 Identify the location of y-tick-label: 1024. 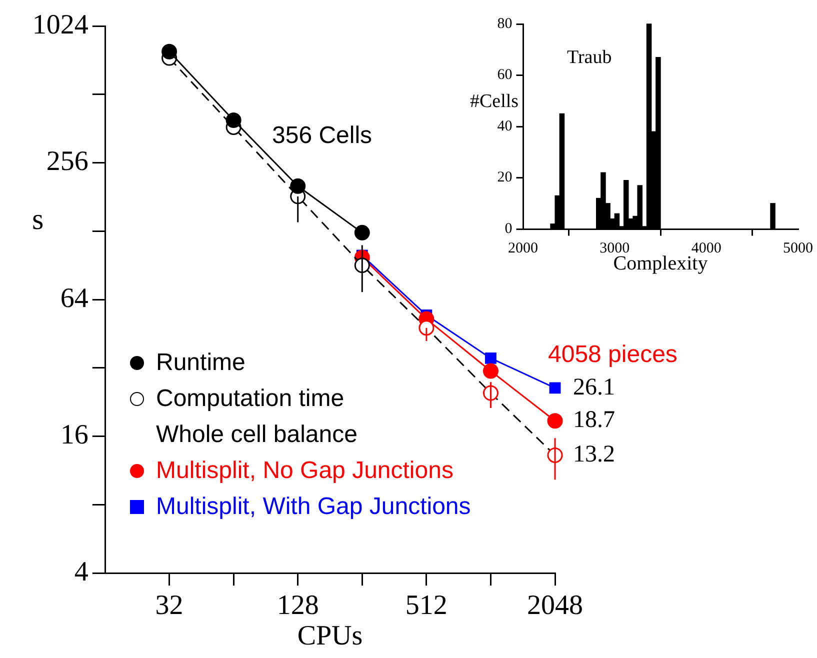
(60, 24).